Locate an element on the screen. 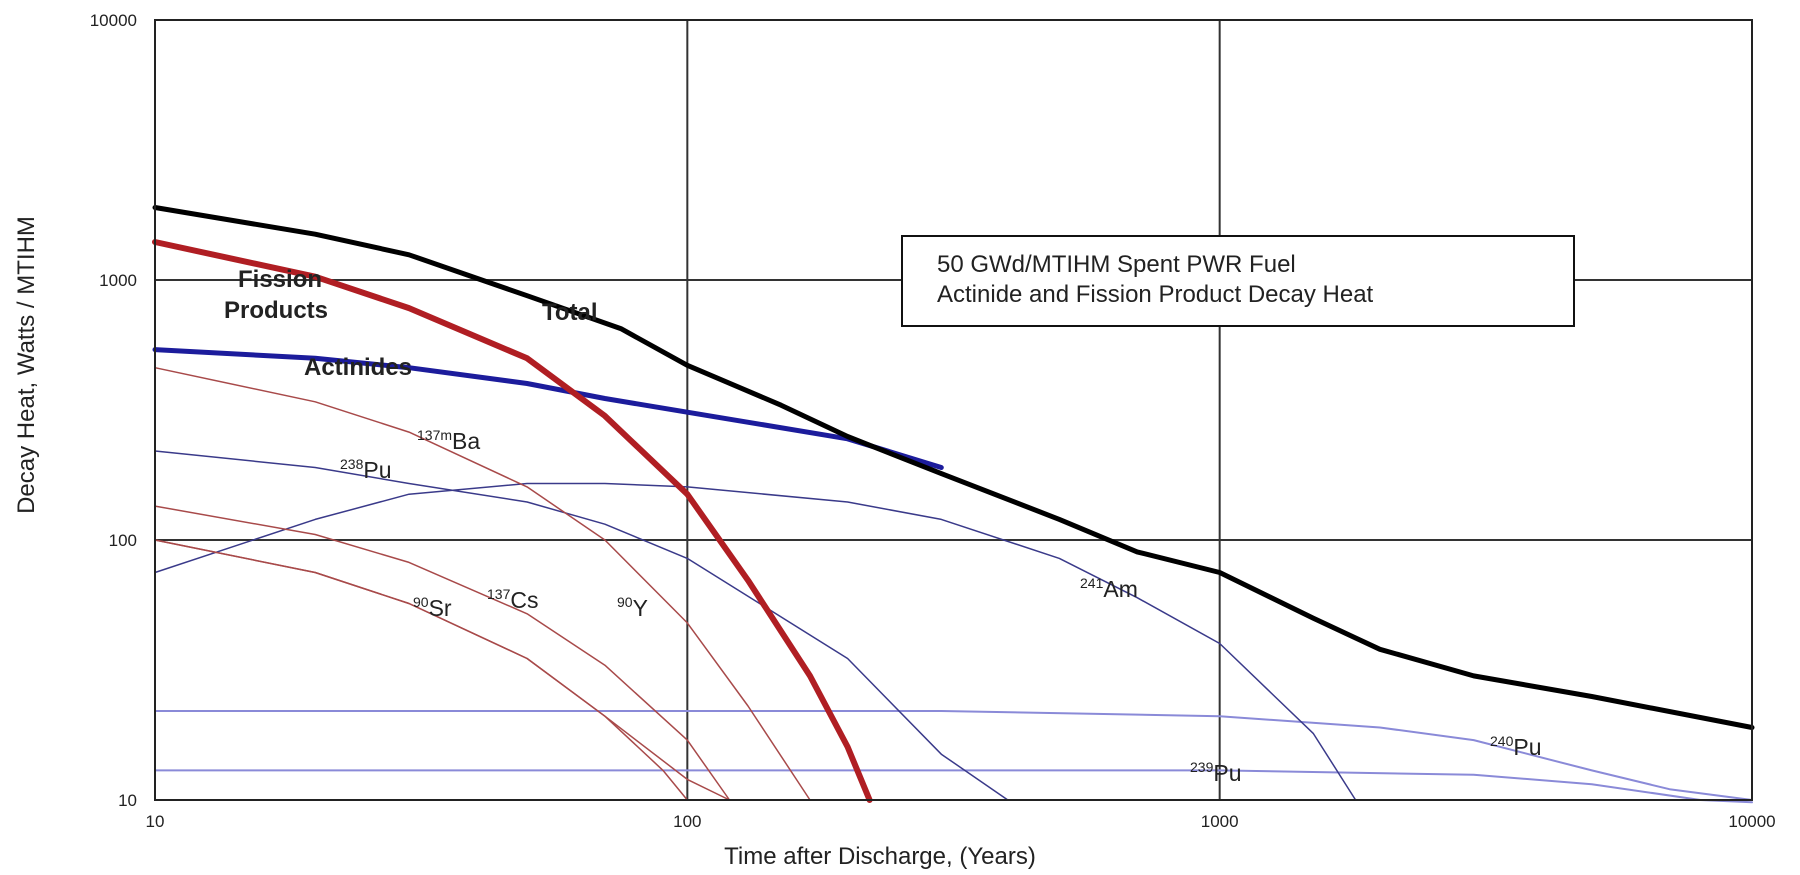 The height and width of the screenshot is (875, 1800). fission-label-word2: Products is located at coordinates (276, 310).